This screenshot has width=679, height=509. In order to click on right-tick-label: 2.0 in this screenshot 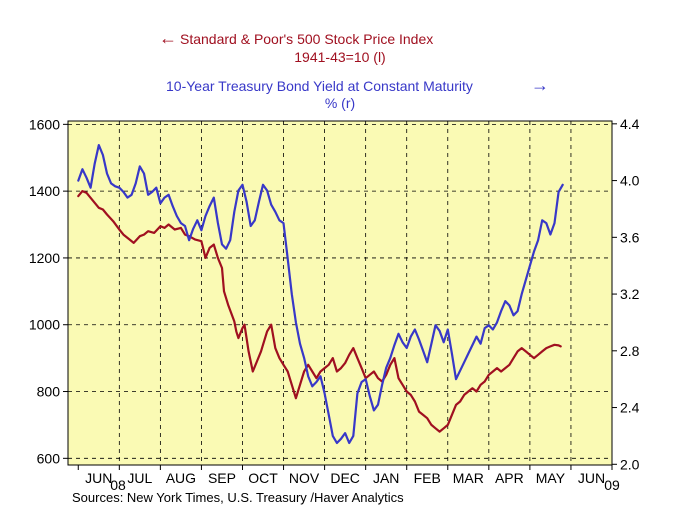, I will do `click(630, 464)`.